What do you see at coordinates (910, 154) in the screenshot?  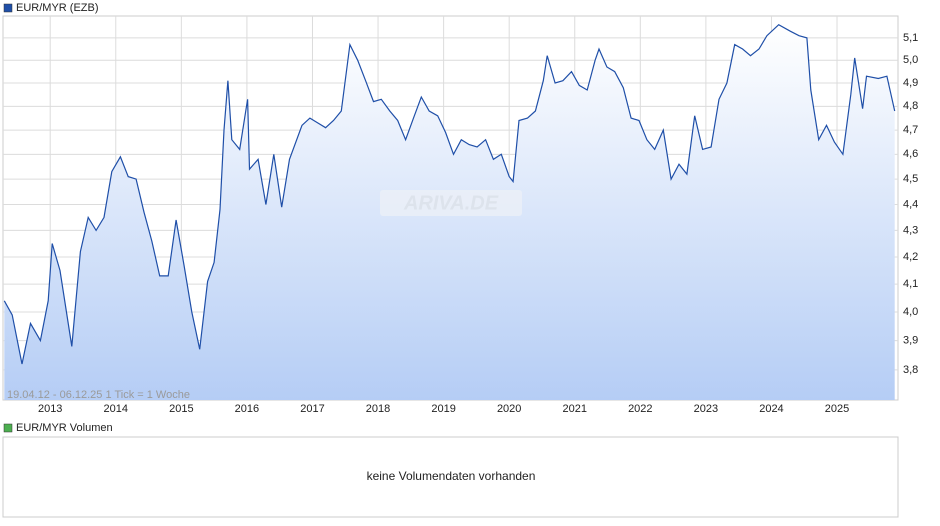 I see `y-tick-label: 4,6` at bounding box center [910, 154].